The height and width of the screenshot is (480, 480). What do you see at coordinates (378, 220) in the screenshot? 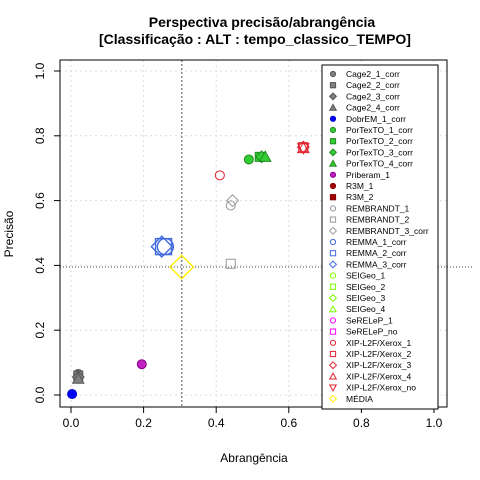
I see `legend-label: REMBRANDT_2` at bounding box center [378, 220].